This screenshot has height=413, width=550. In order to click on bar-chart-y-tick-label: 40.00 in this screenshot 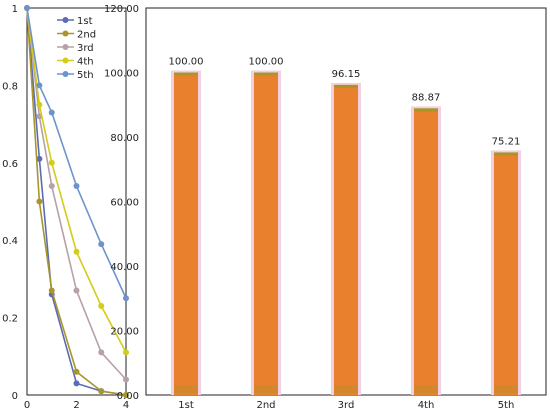, I will do `click(124, 267)`.